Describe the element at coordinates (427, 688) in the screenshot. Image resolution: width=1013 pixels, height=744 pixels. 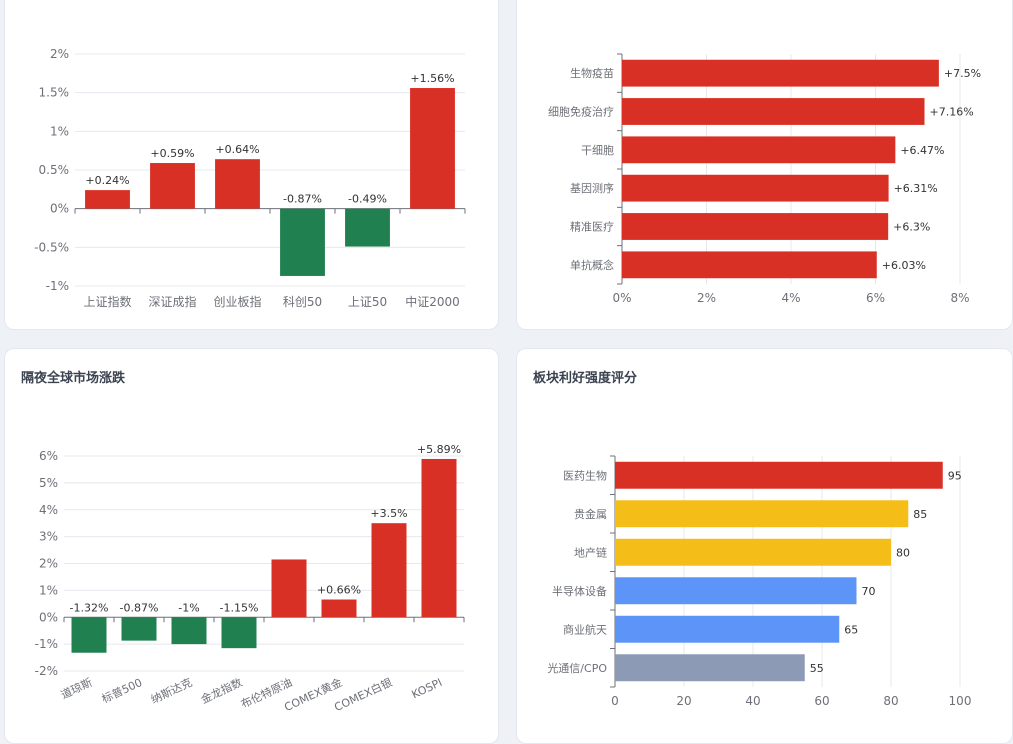
I see `x-category-label: KOSPI` at that location.